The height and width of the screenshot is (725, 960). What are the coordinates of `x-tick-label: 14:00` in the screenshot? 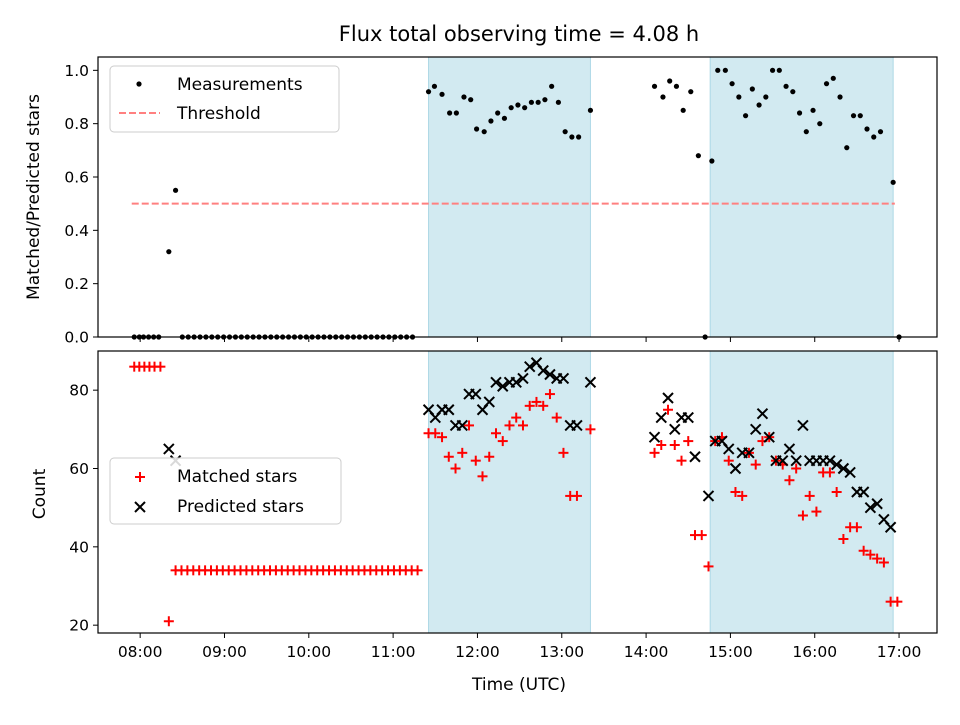 It's located at (646, 652).